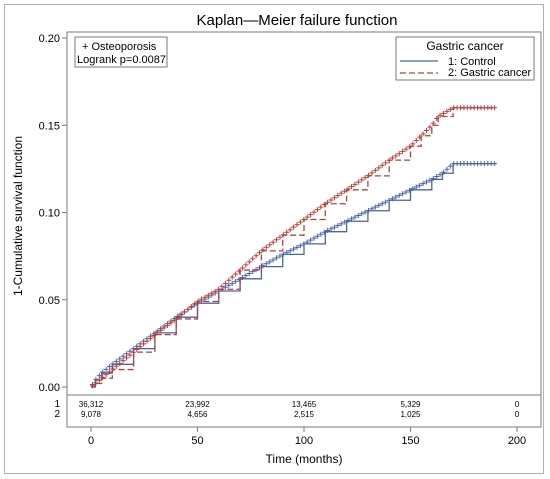 The image size is (550, 479). Describe the element at coordinates (410, 414) in the screenshot. I see `risk-count-1-3: 1,025` at that location.